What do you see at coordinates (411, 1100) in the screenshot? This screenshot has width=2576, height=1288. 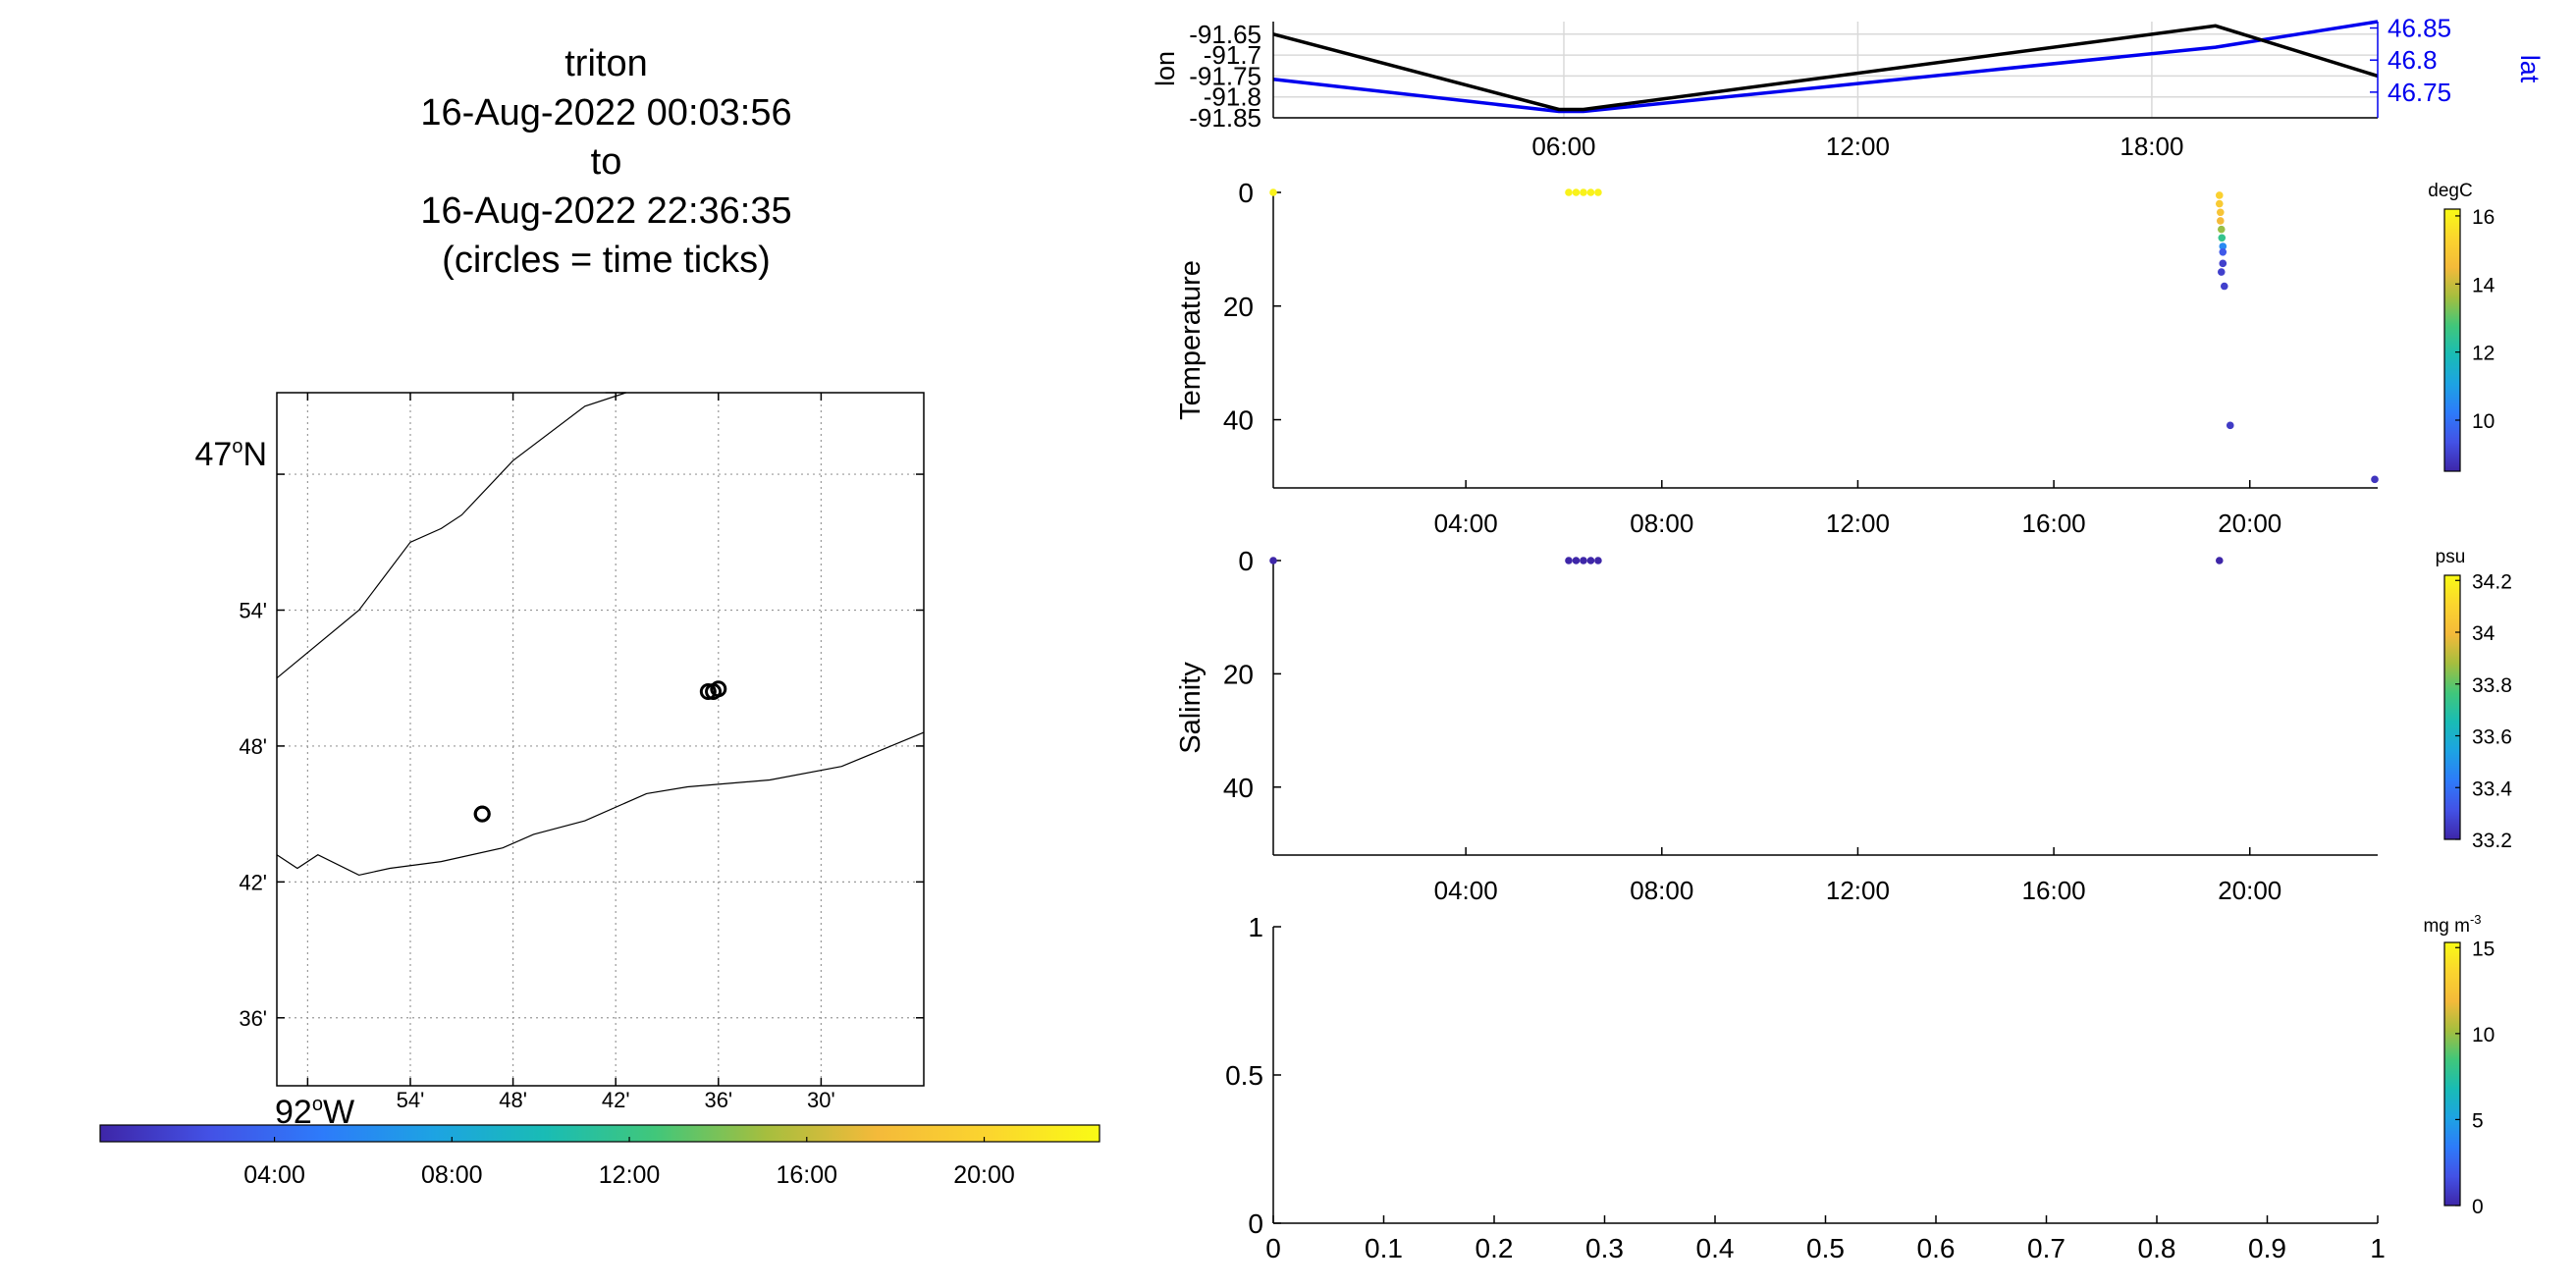 I see `map-xtick-label: 54'` at bounding box center [411, 1100].